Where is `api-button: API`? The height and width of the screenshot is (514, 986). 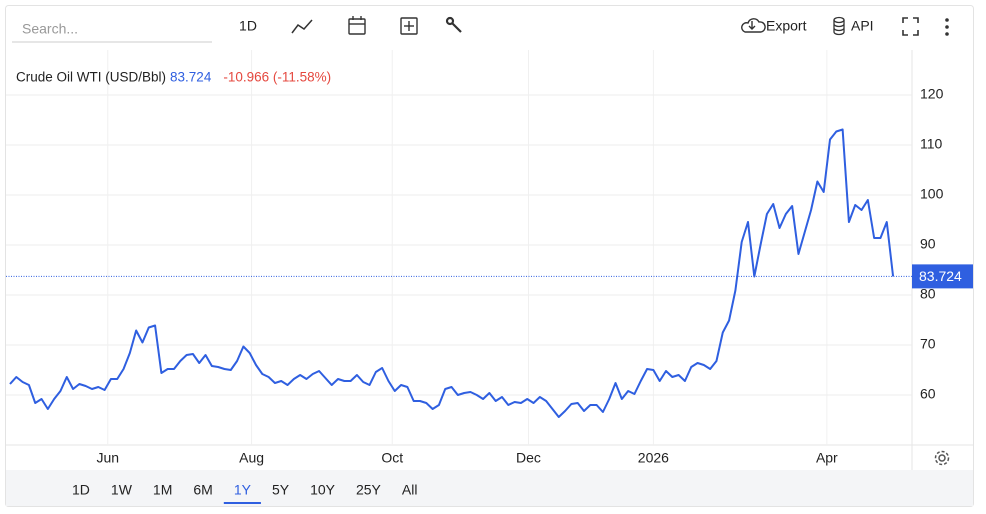 api-button: API is located at coordinates (862, 26).